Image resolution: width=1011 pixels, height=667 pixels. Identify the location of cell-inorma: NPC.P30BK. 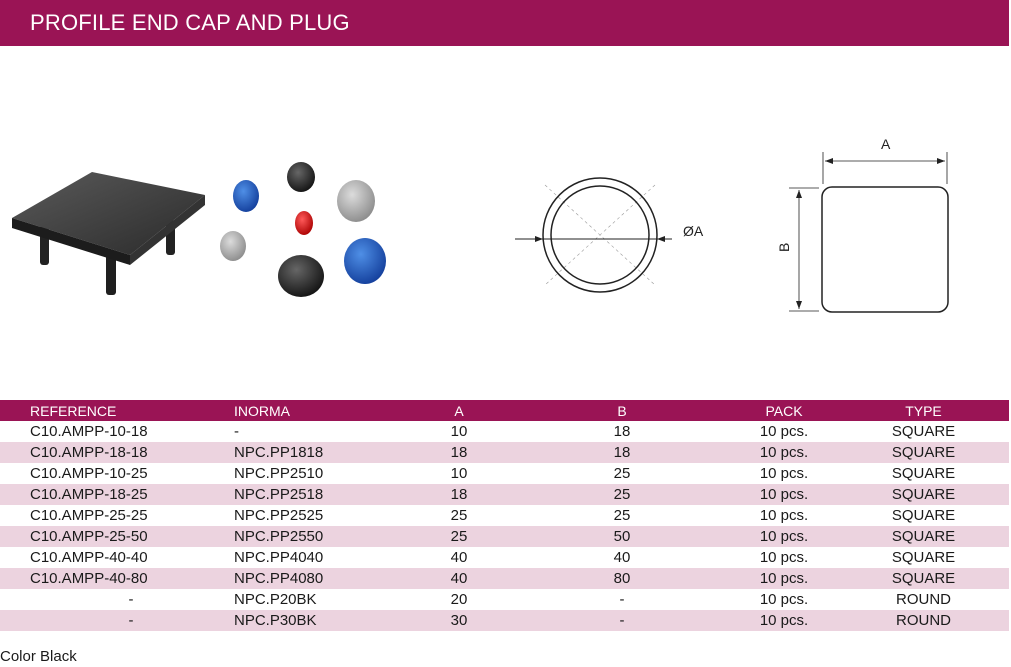
(318, 620).